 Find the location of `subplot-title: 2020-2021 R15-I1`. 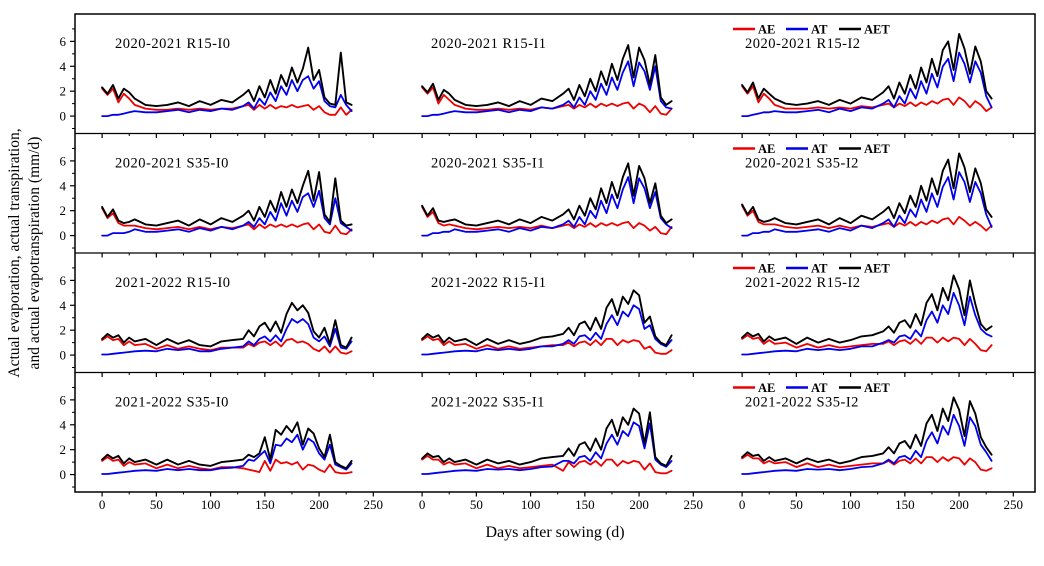

subplot-title: 2020-2021 R15-I1 is located at coordinates (489, 44).